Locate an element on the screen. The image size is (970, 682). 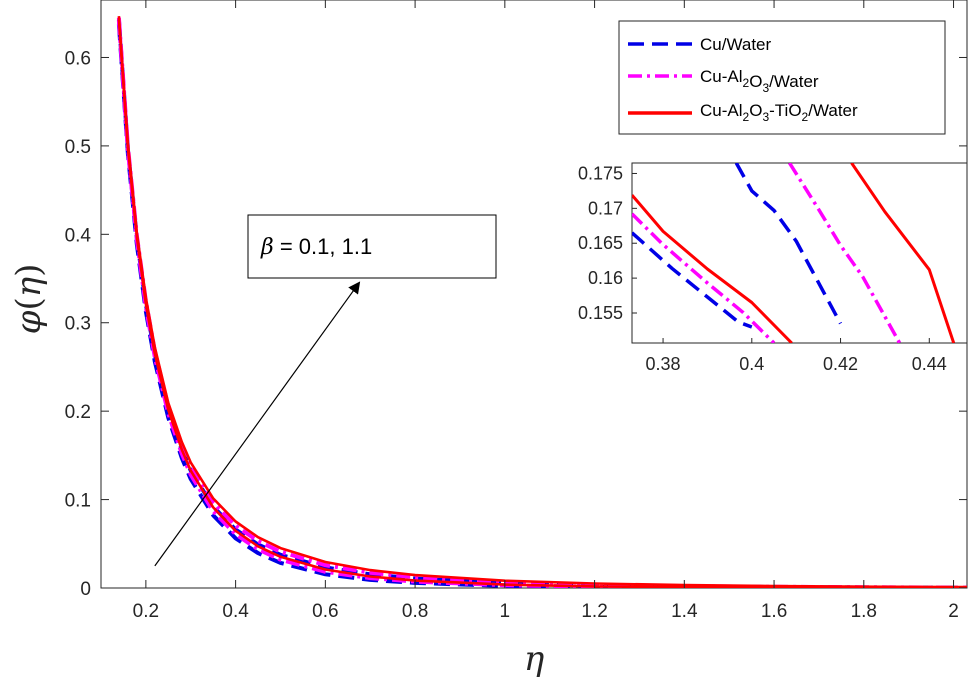
inset-x-tick-label: 0.44 is located at coordinates (929, 364).